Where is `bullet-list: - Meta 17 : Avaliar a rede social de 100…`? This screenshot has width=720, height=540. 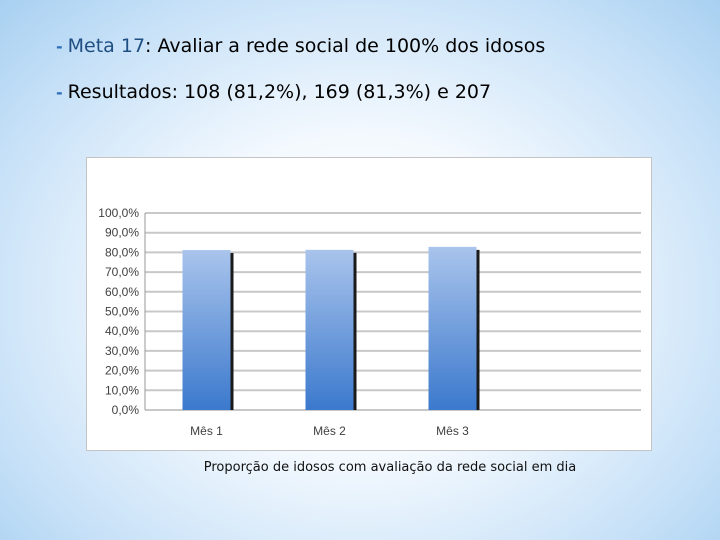
bullet-list: - Meta 17 : Avaliar a rede social de 100… is located at coordinates (300, 80).